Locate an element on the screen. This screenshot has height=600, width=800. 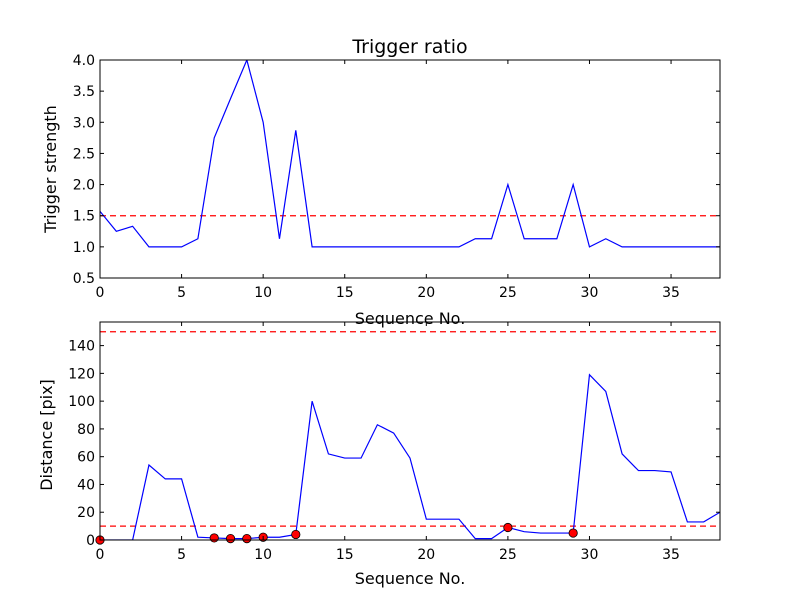
x-tick-label-bottom-1: 5 is located at coordinates (181, 555).